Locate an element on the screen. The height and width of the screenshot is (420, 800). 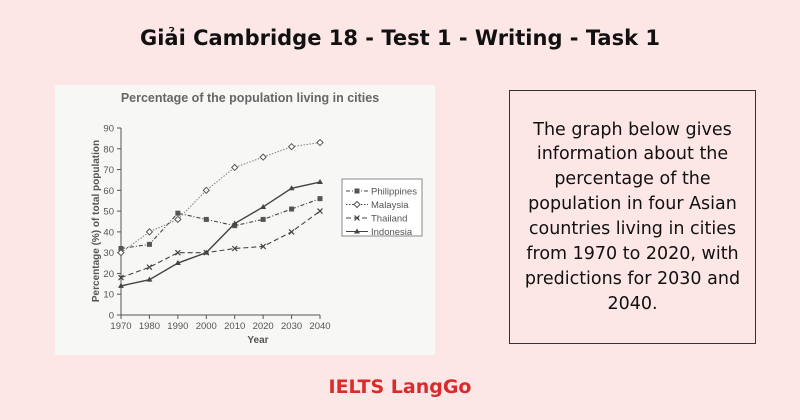
brand-logo: IELTS LangGo is located at coordinates (400, 387).